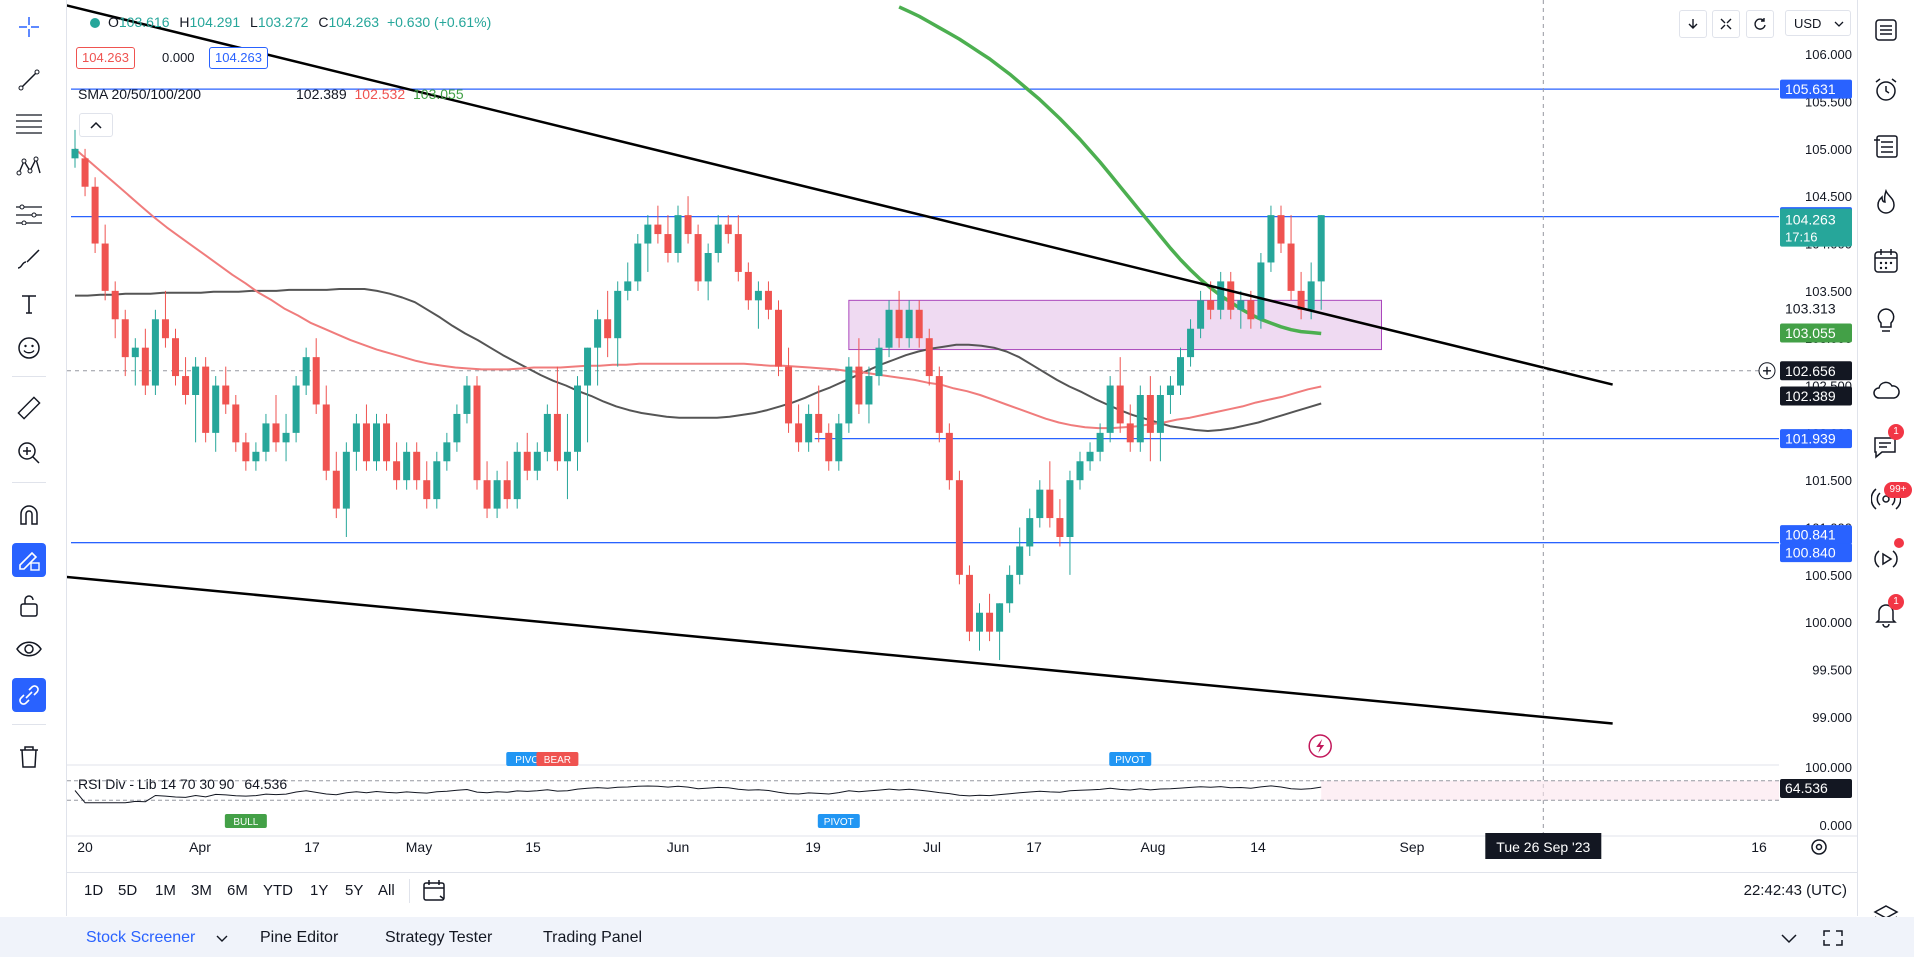  What do you see at coordinates (29, 167) in the screenshot?
I see `pattern-icon` at bounding box center [29, 167].